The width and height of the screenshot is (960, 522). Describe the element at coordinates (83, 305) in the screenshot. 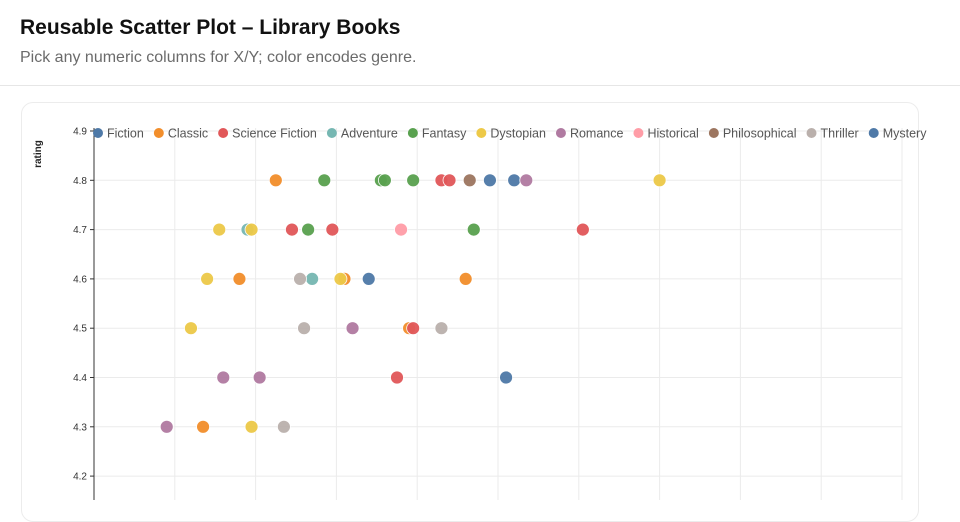

I see `y-tick-labels: 4.9 4.8 4.7 4.6 4.5 4.4 4.3 4.2` at that location.